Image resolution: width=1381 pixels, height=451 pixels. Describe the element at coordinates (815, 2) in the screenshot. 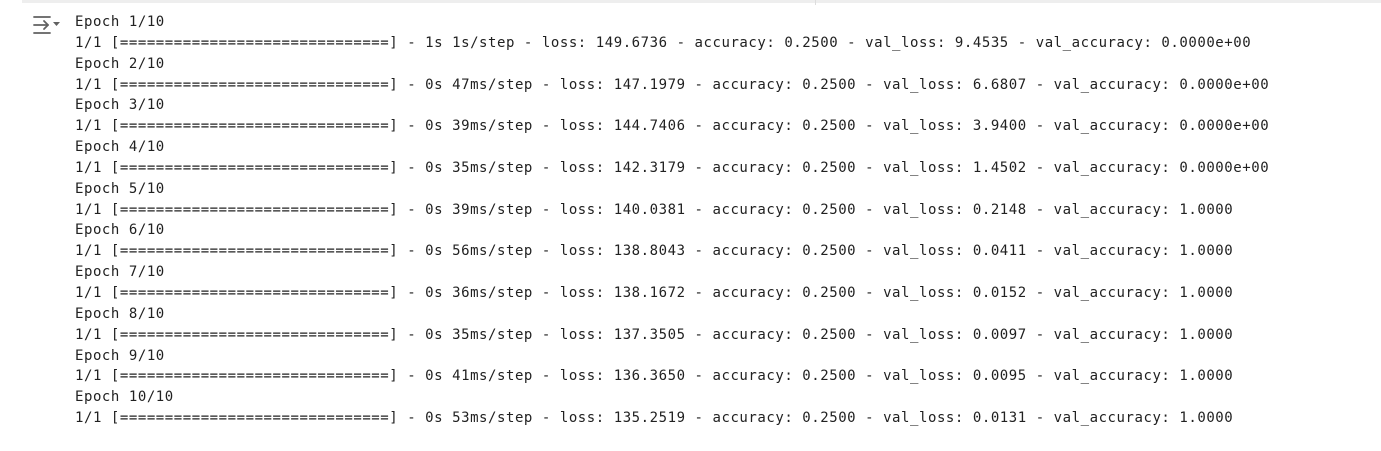

I see `cell-divider-tick` at that location.